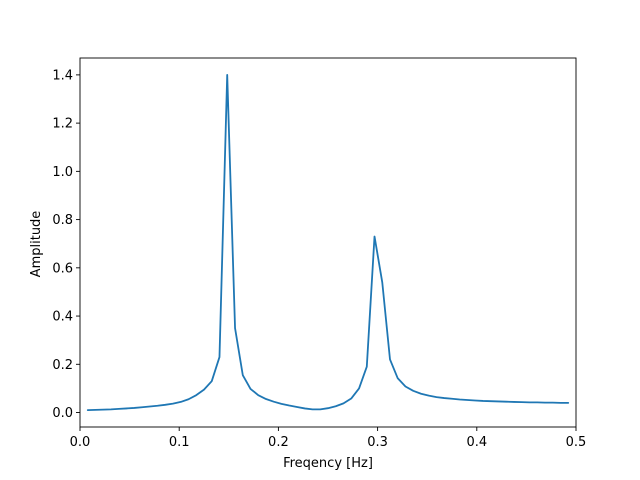 This screenshot has width=640, height=480. What do you see at coordinates (36, 244) in the screenshot?
I see `y-axis-label: Amplitude` at bounding box center [36, 244].